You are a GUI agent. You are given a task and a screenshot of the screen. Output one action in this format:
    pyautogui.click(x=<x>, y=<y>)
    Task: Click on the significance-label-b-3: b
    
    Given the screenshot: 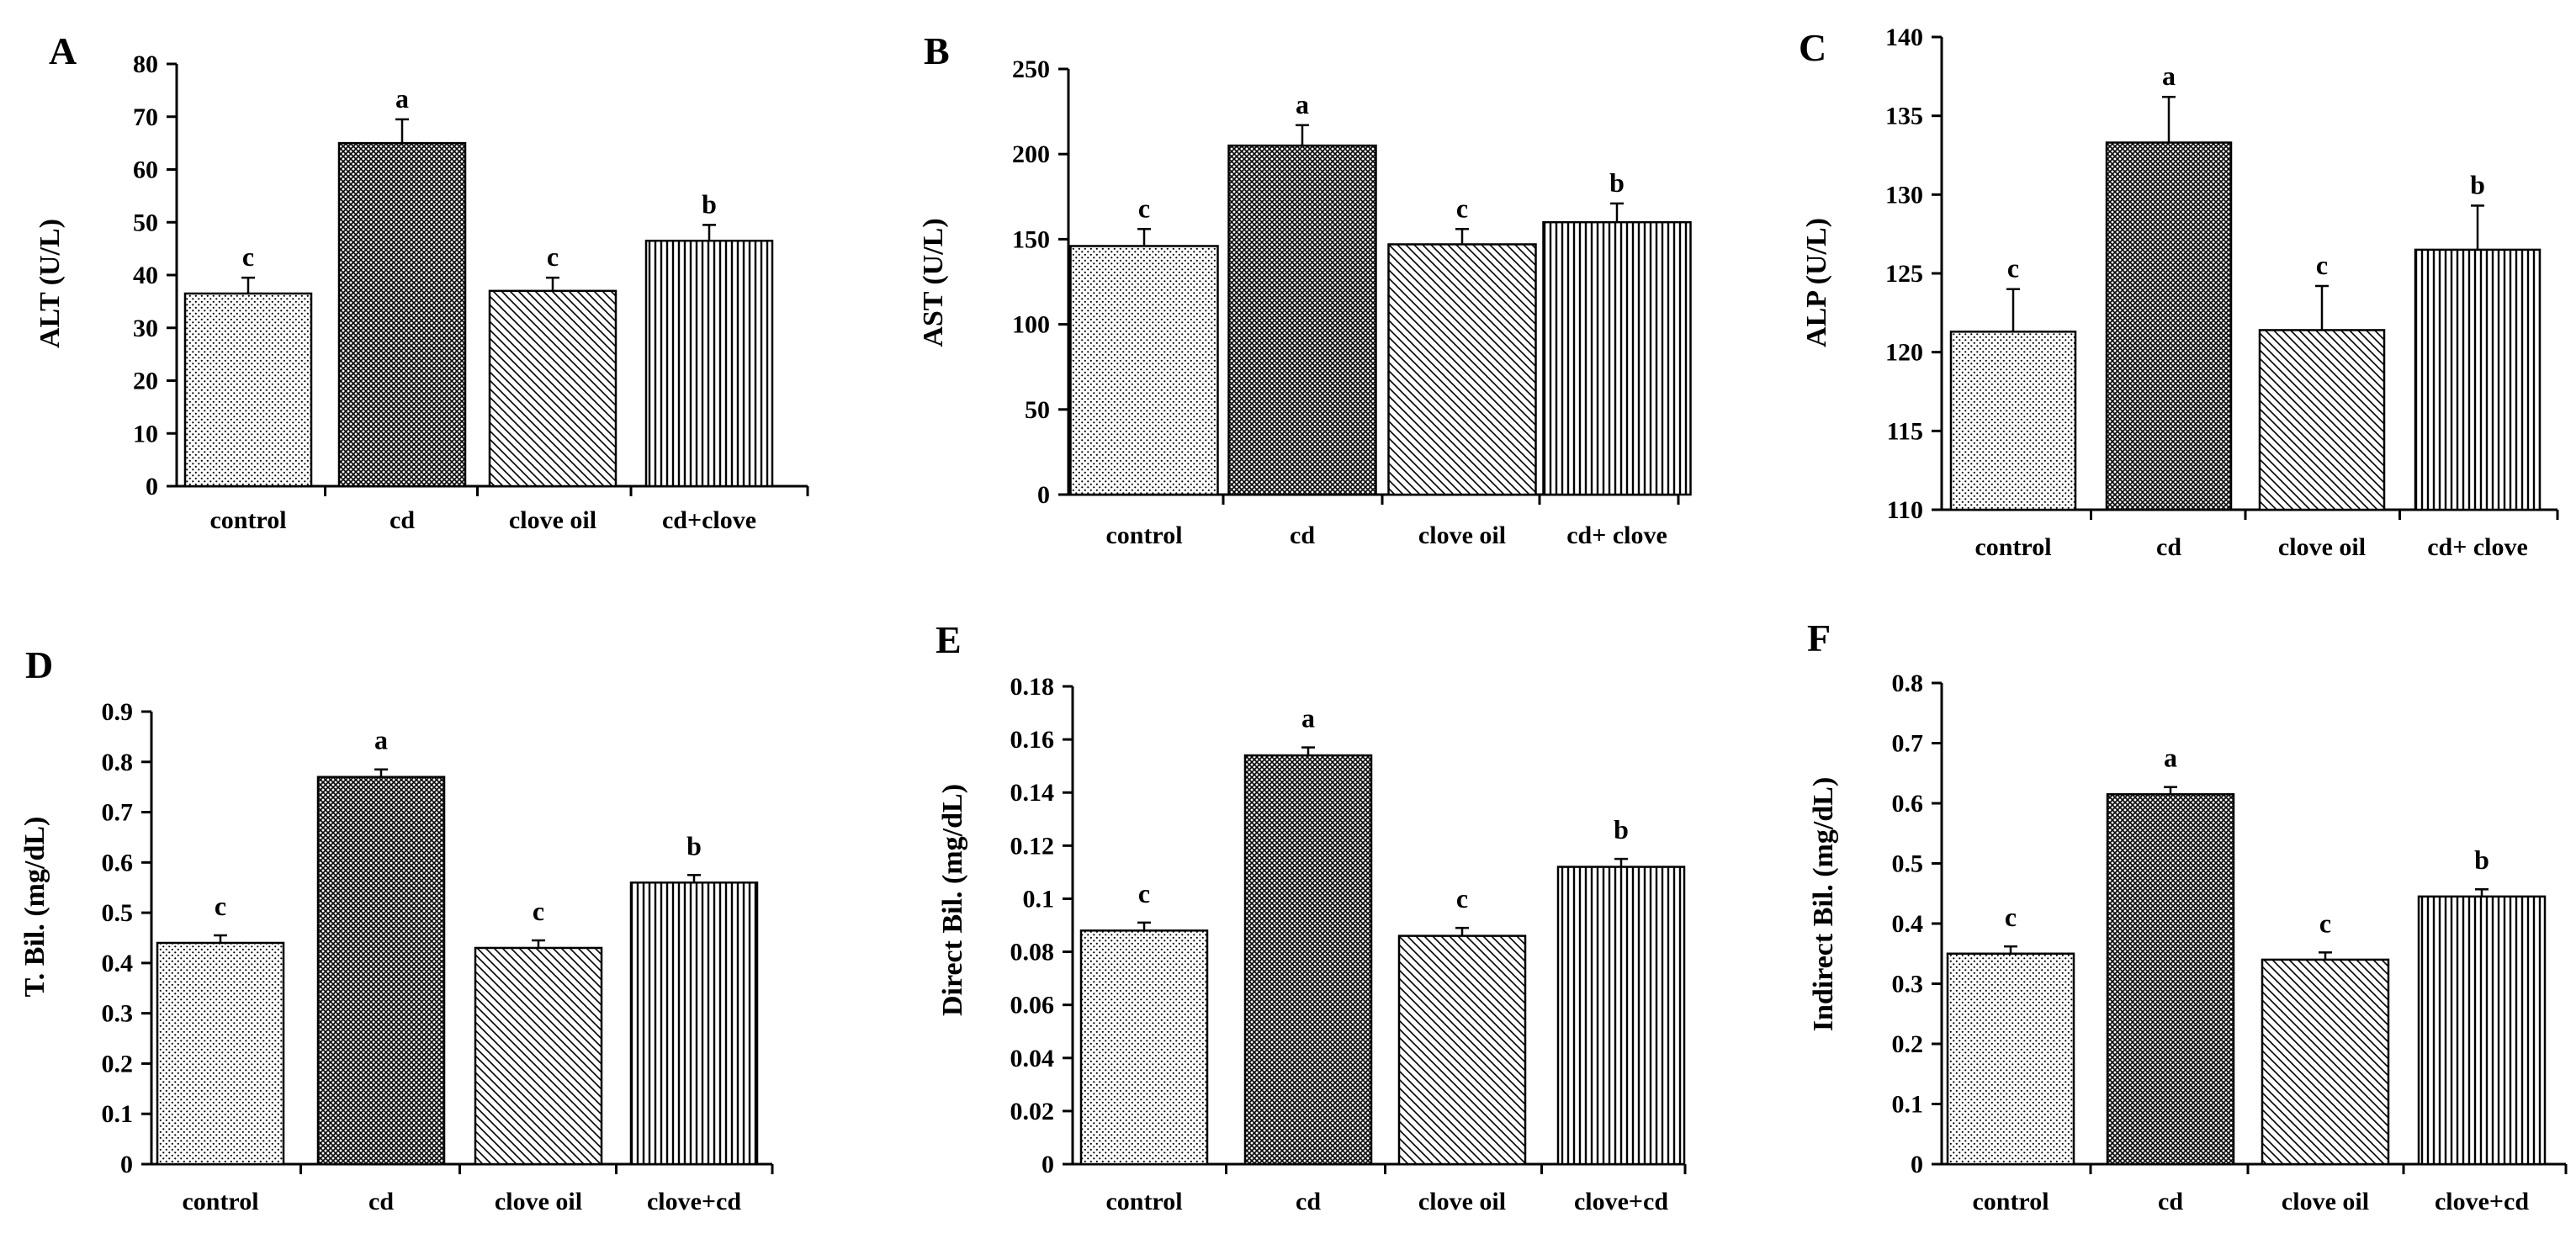 What is the action you would take?
    pyautogui.click(x=1617, y=182)
    